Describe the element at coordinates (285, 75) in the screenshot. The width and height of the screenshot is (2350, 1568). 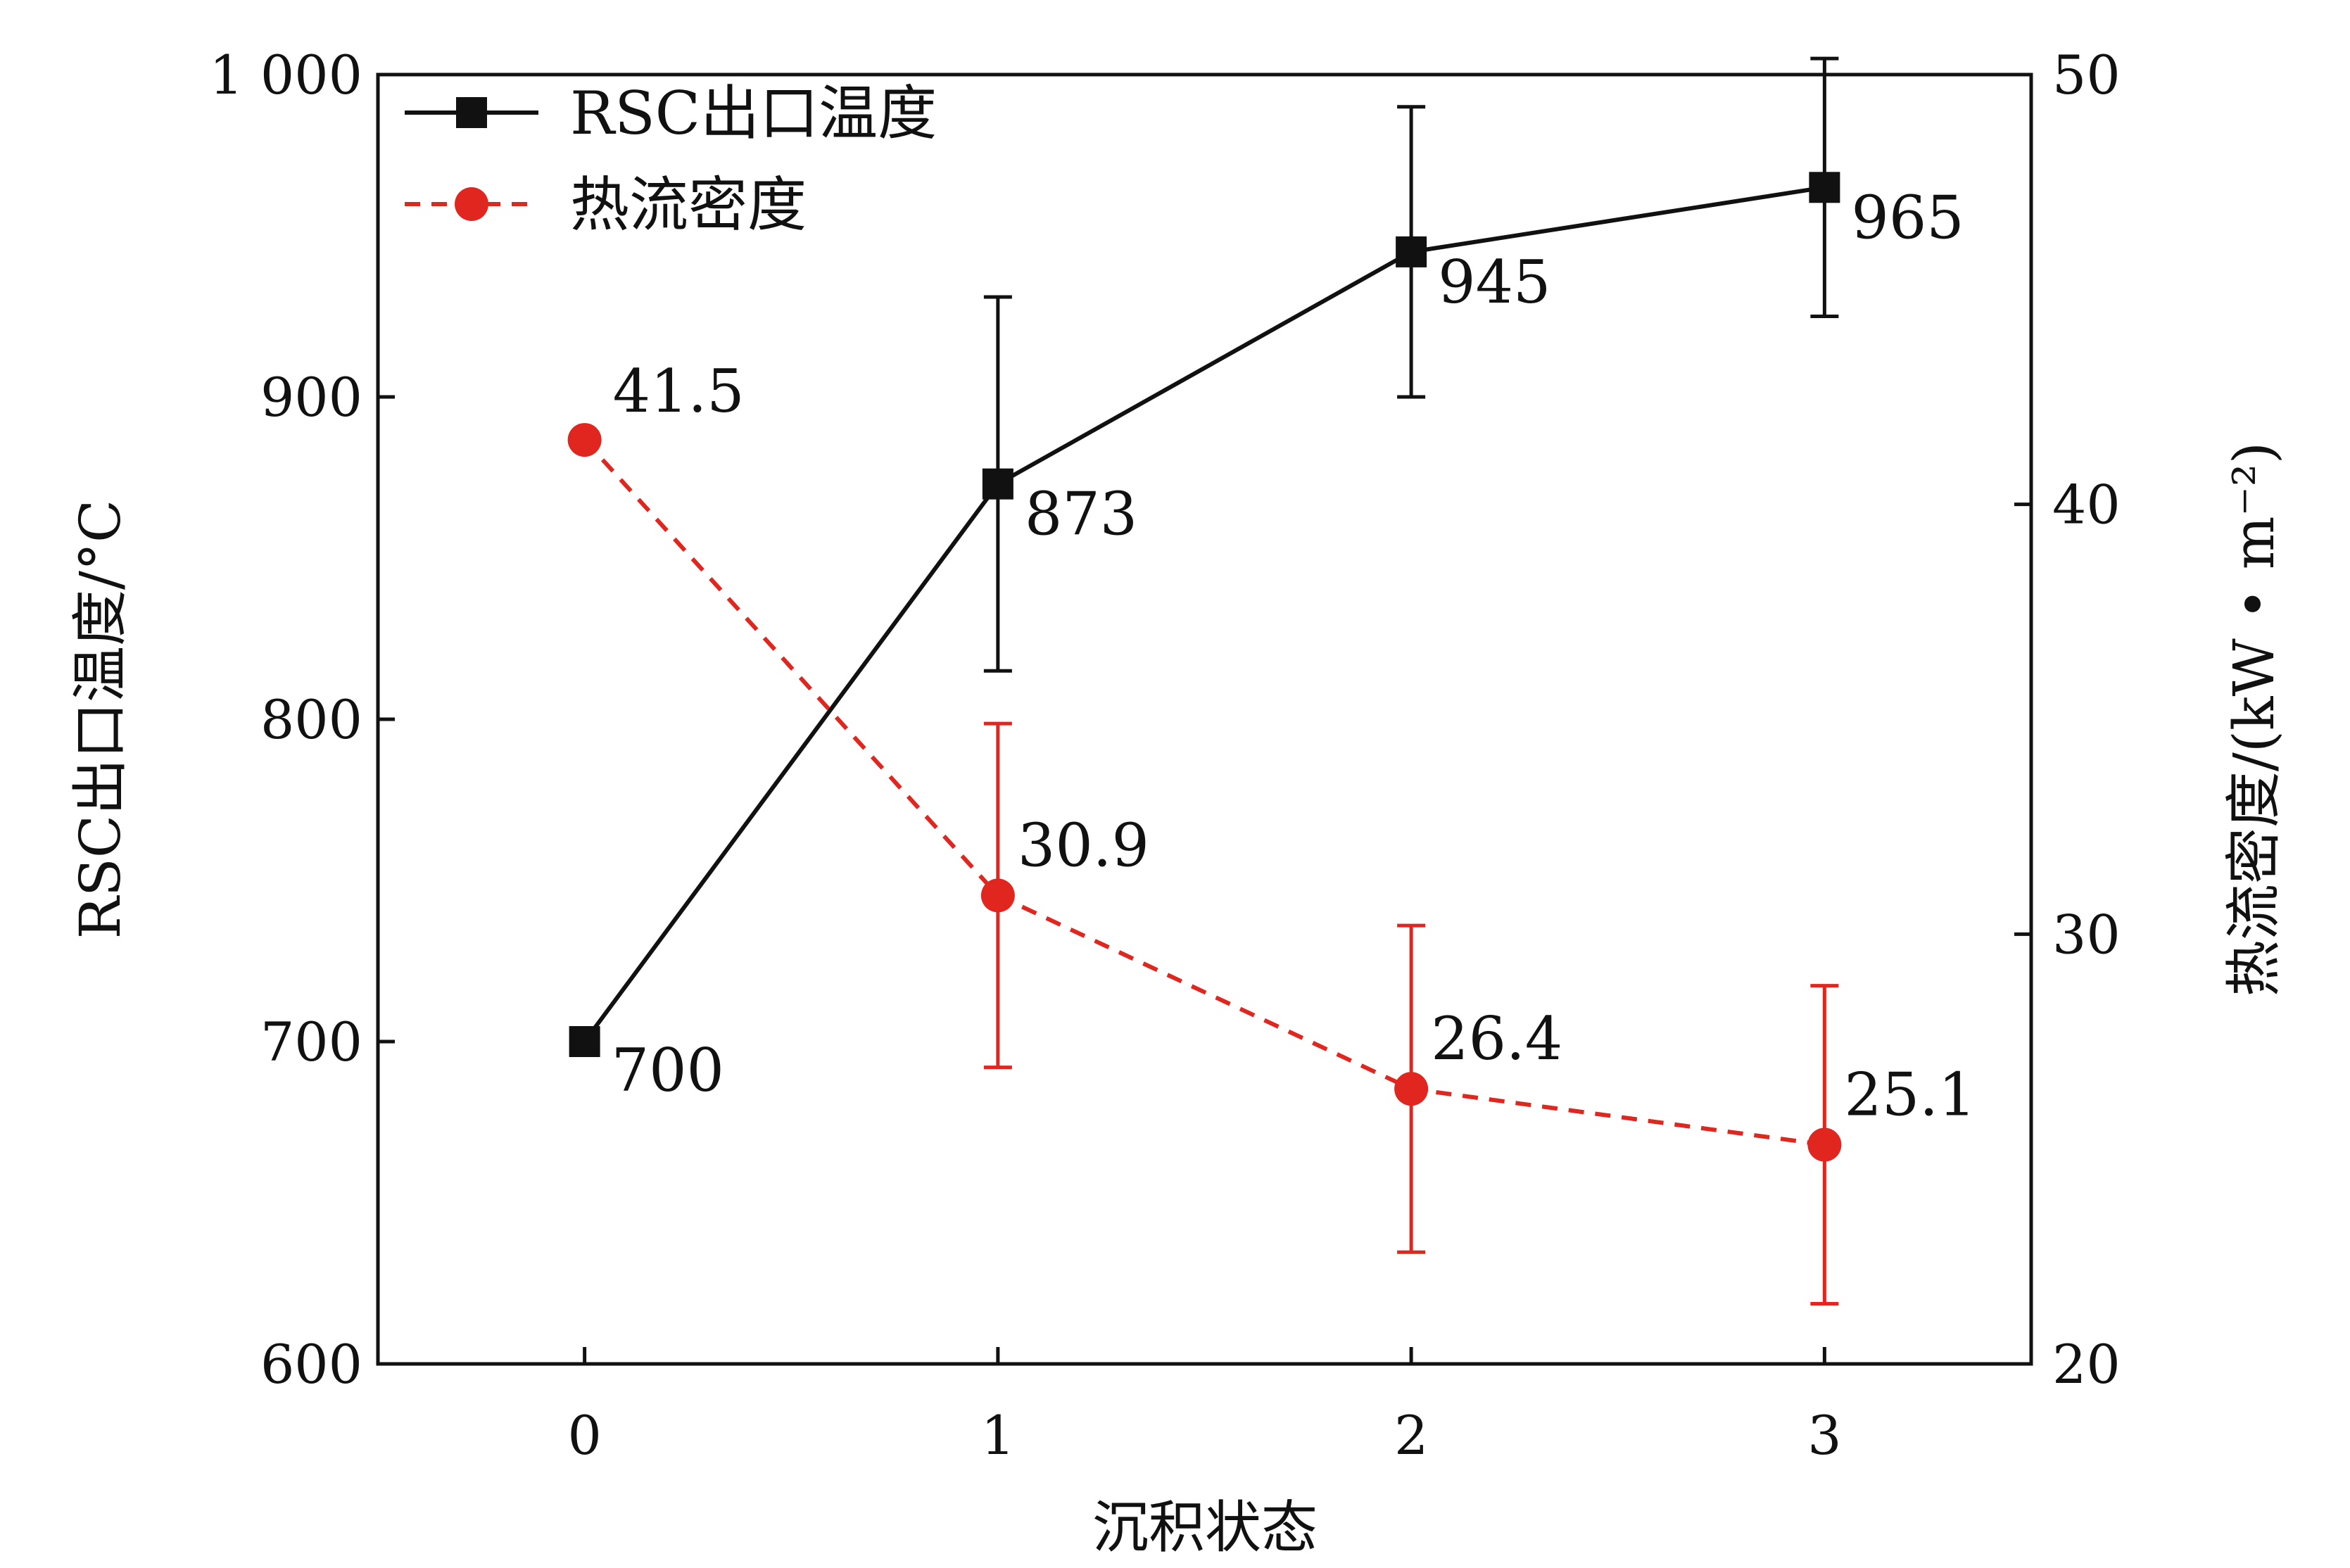
I see `left-y-tick-label: 1 000` at that location.